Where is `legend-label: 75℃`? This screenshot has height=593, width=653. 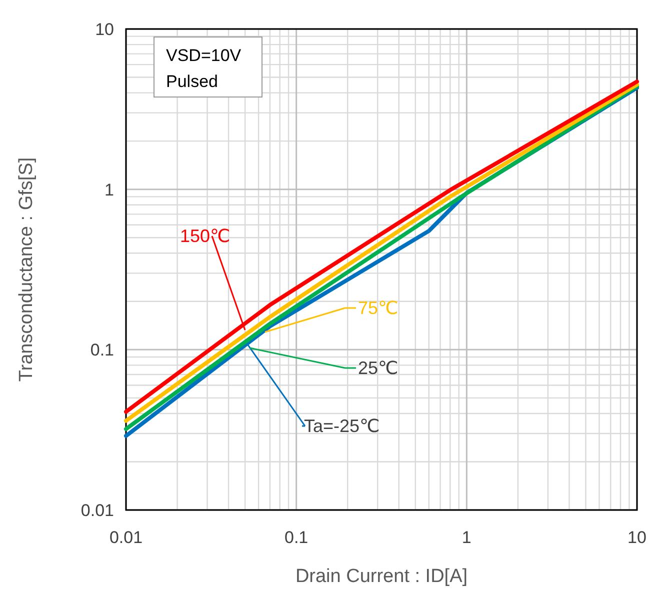 legend-label: 75℃ is located at coordinates (378, 308).